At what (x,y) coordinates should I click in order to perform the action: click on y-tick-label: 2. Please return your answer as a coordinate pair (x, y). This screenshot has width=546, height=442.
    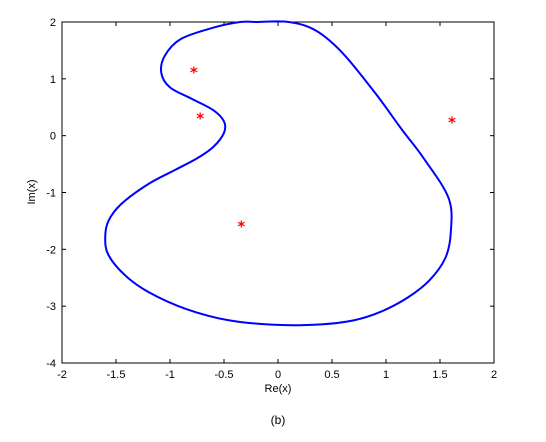
    Looking at the image, I should click on (53, 23).